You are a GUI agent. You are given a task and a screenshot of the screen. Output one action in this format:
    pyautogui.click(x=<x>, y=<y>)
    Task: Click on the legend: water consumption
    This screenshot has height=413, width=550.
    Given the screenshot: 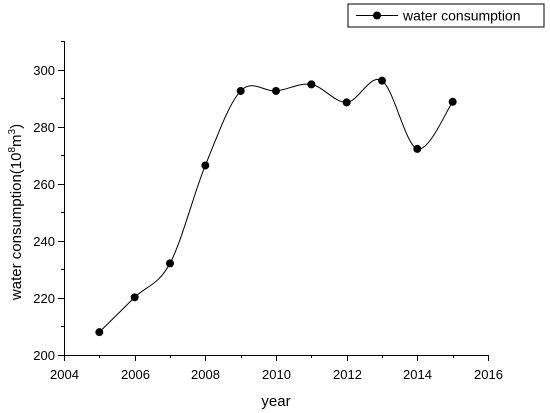 What is the action you would take?
    pyautogui.click(x=446, y=15)
    